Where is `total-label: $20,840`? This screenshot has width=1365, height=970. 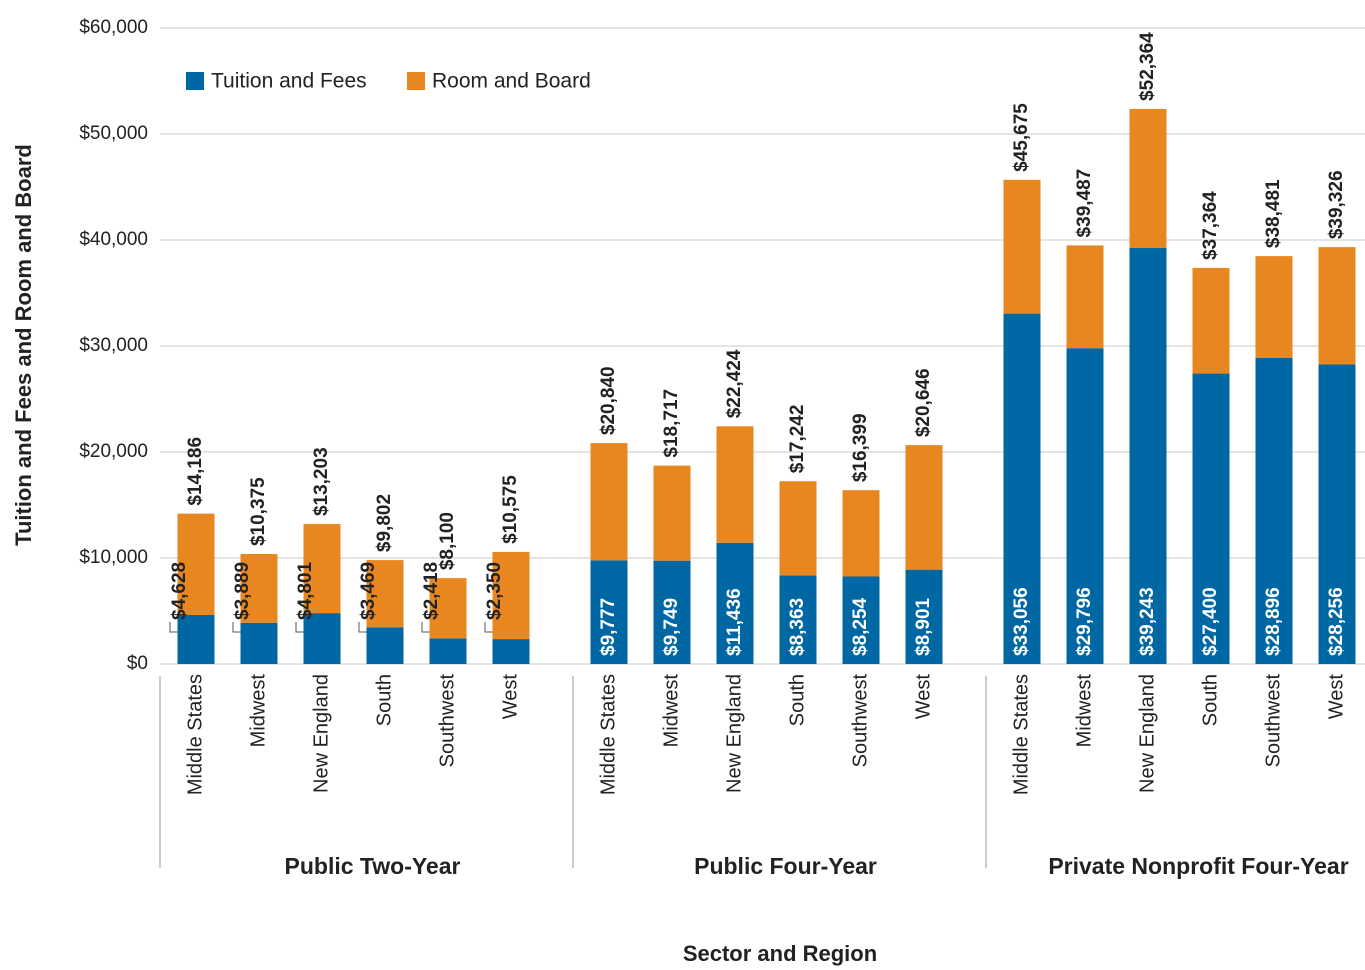
total-label: $20,840 is located at coordinates (608, 400).